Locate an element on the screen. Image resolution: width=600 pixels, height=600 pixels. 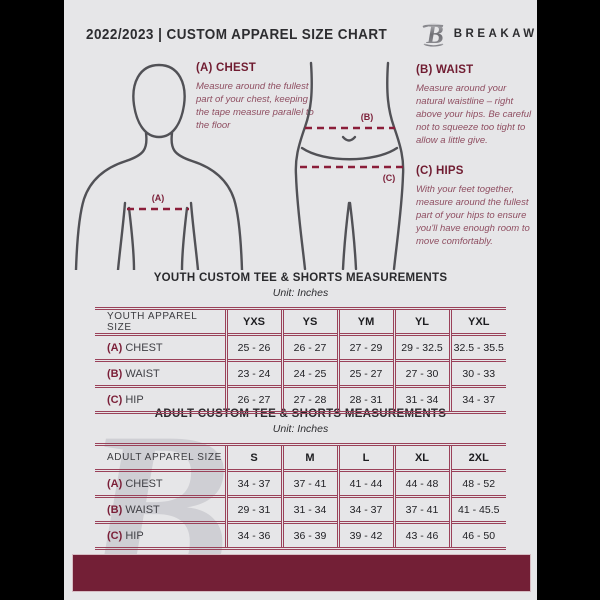
size-header: YXL is located at coordinates (477, 321).